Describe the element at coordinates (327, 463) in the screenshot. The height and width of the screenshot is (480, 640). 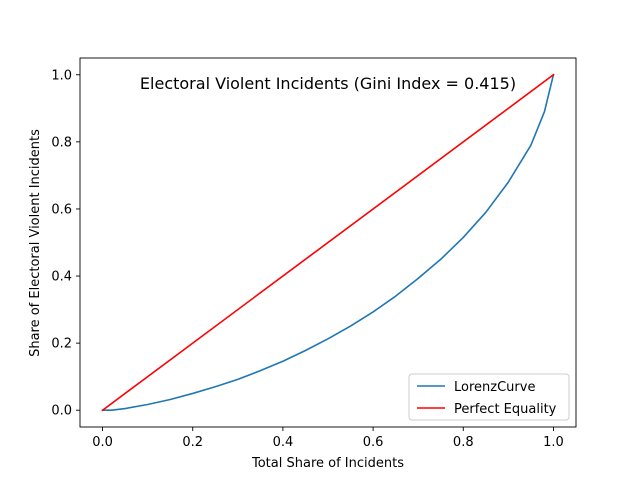
I see `x-axis-label: Total Share of Incidents` at that location.